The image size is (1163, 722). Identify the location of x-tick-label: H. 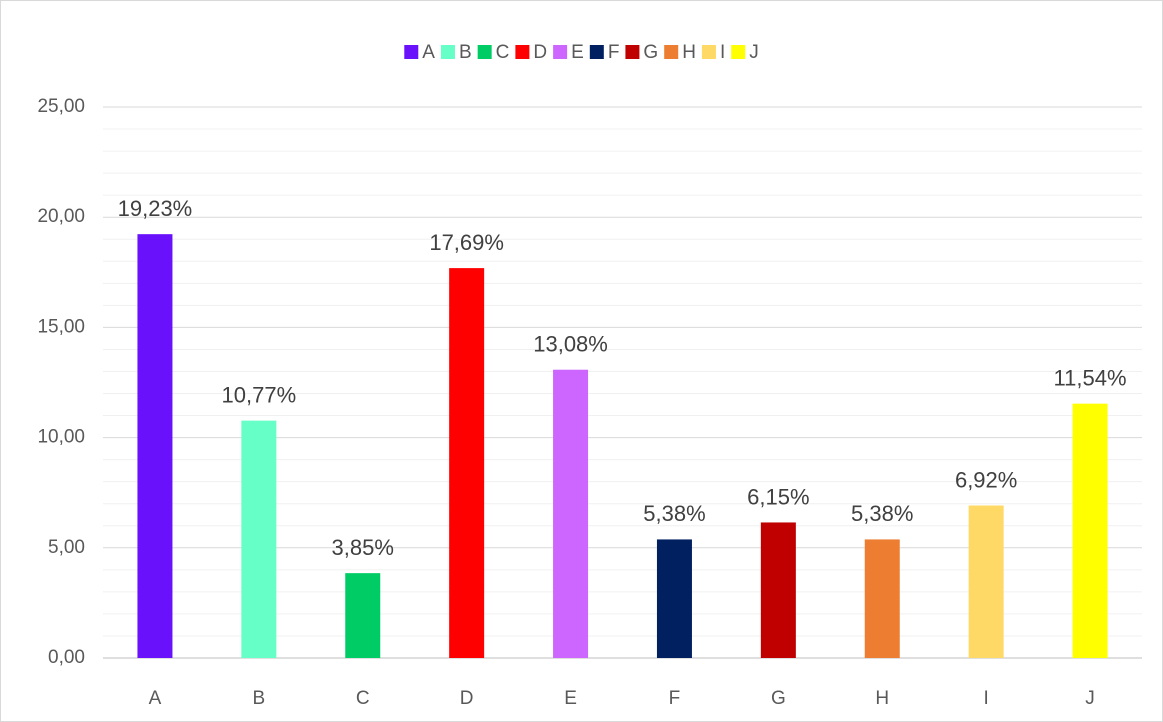
(882, 698).